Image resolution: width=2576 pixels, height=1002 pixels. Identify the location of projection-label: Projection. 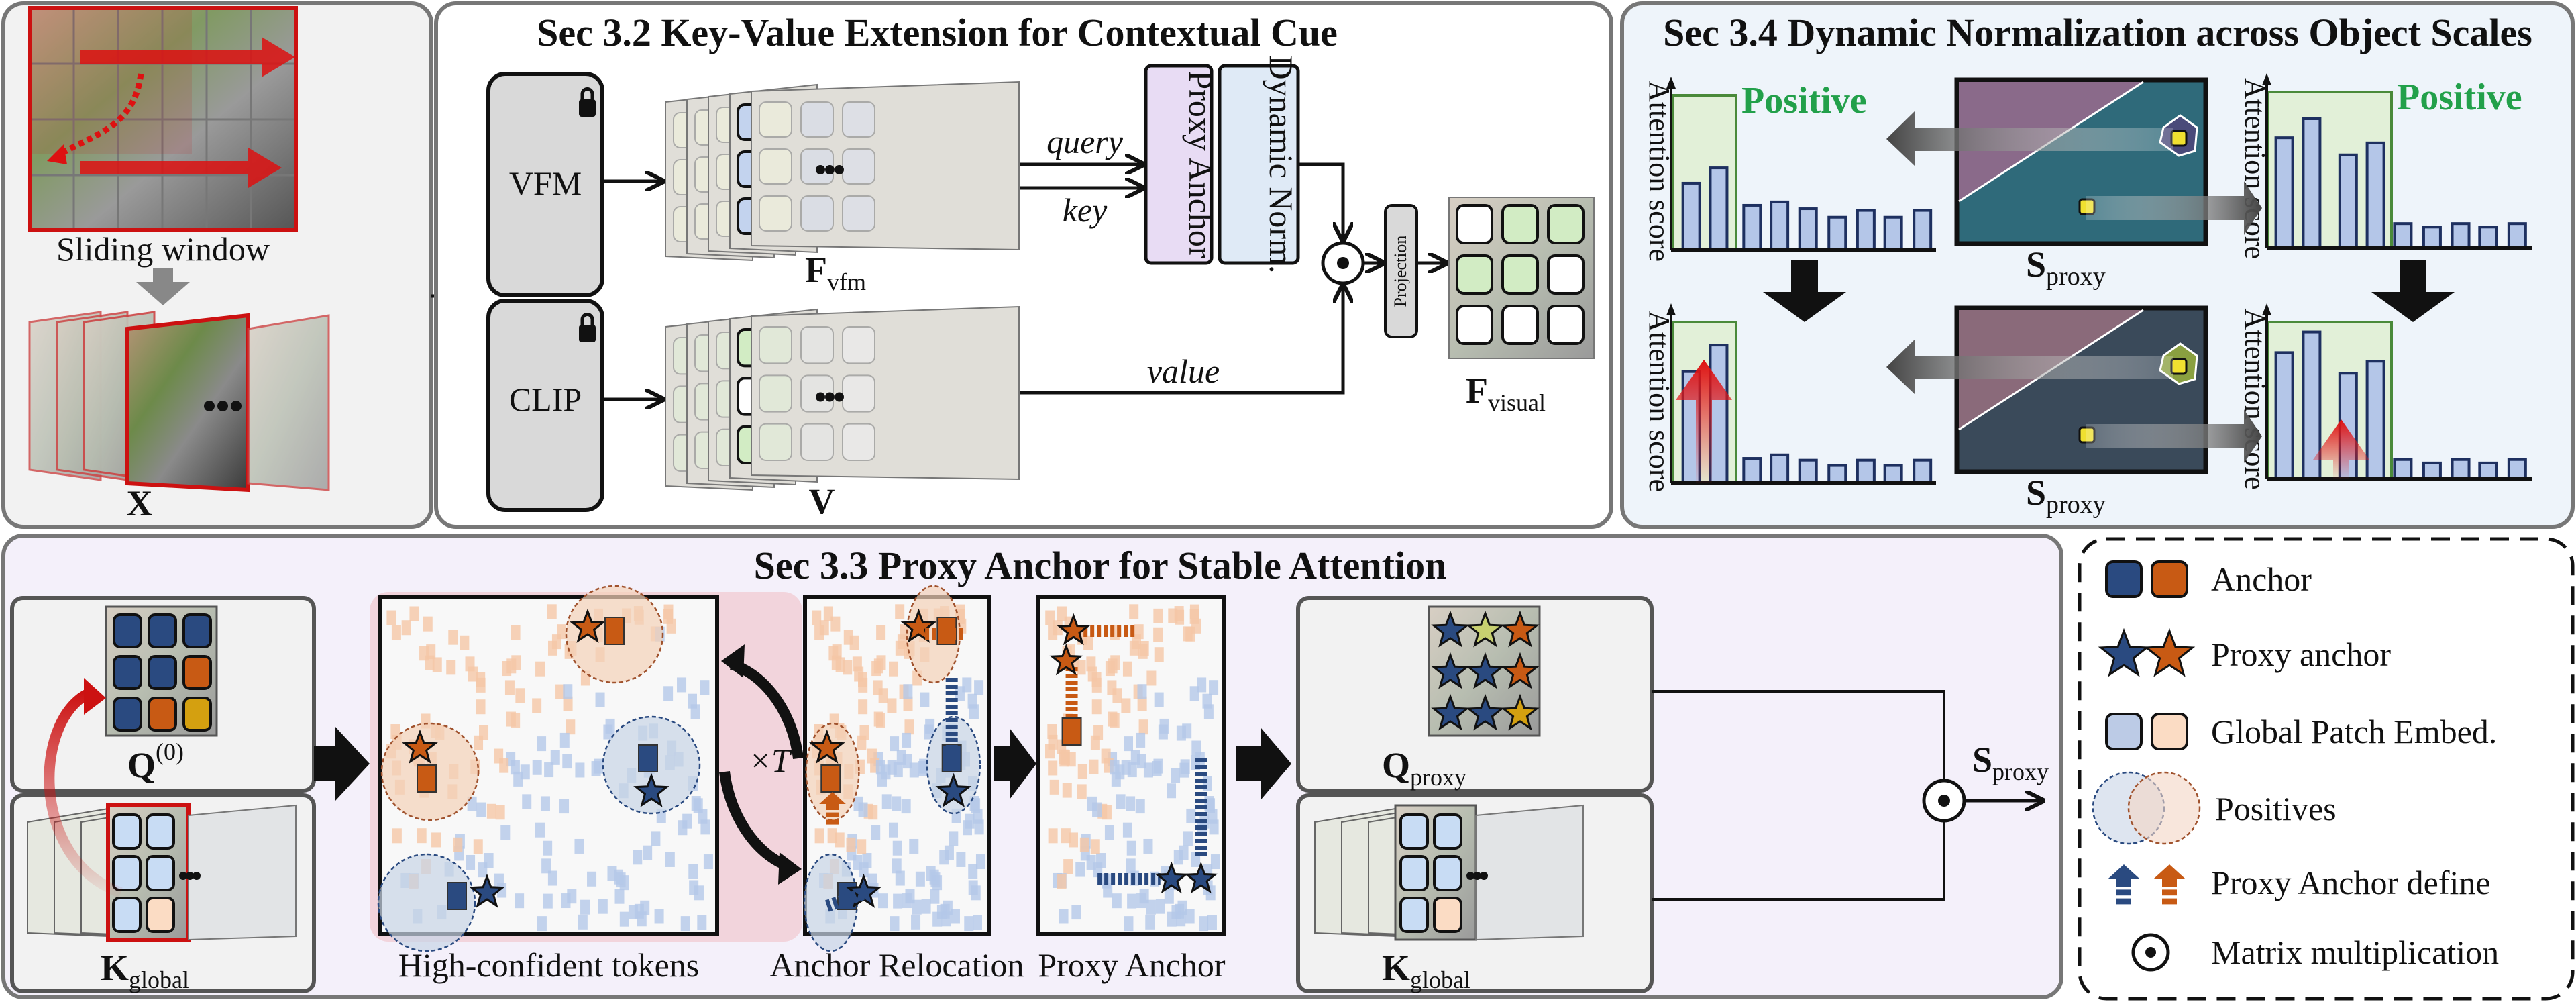
(1400, 271).